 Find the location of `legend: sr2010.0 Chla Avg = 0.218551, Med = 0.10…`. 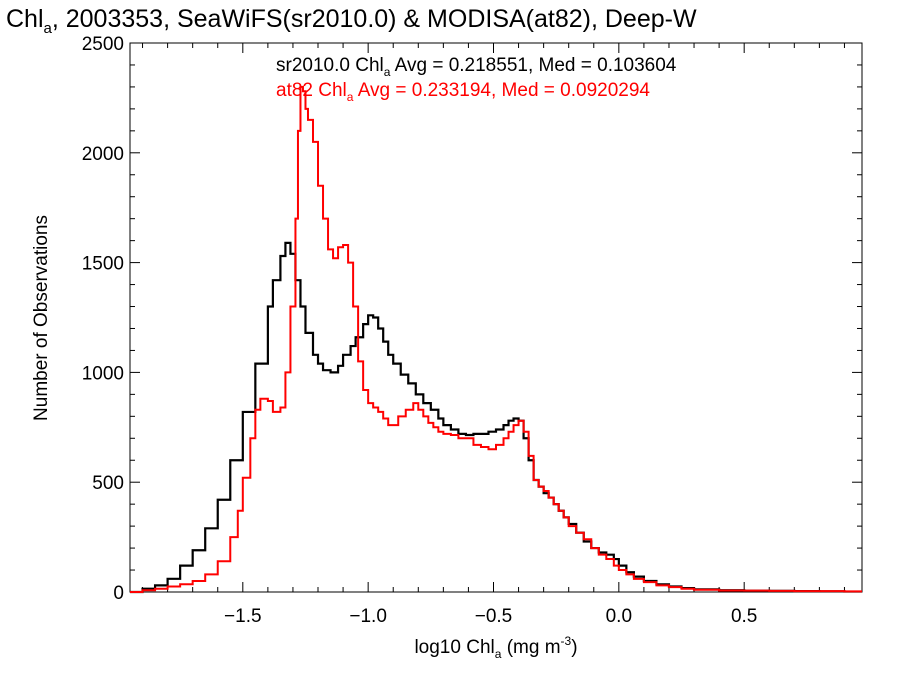

legend: sr2010.0 Chla Avg = 0.218551, Med = 0.10… is located at coordinates (476, 79).